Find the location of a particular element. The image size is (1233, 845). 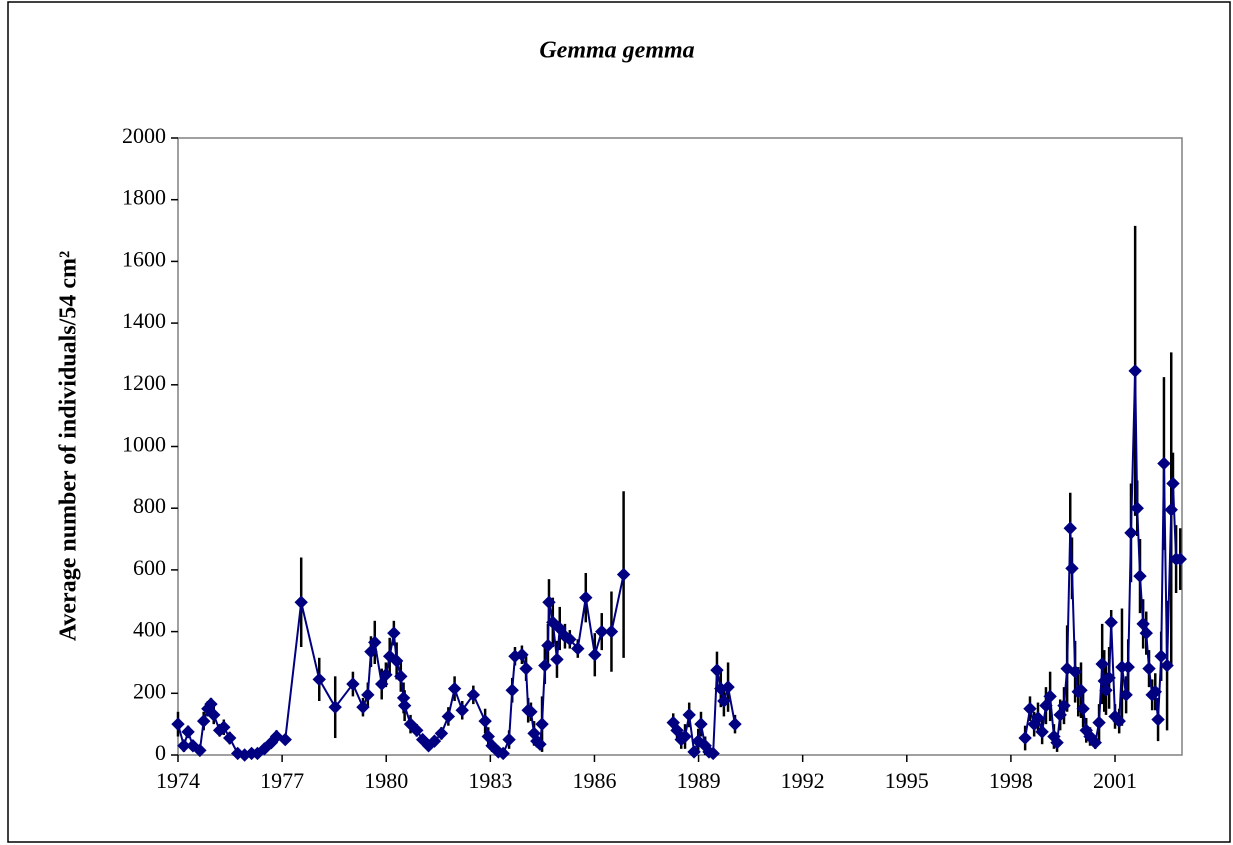

y-tick-label: 600 is located at coordinates (149, 567).